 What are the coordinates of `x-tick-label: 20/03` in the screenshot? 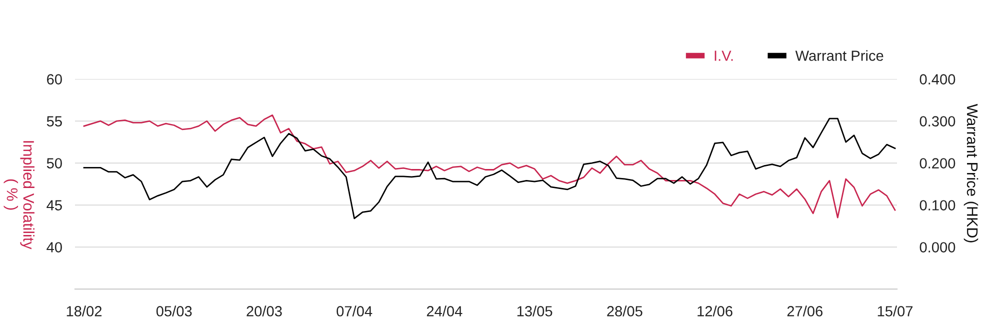 It's located at (264, 311).